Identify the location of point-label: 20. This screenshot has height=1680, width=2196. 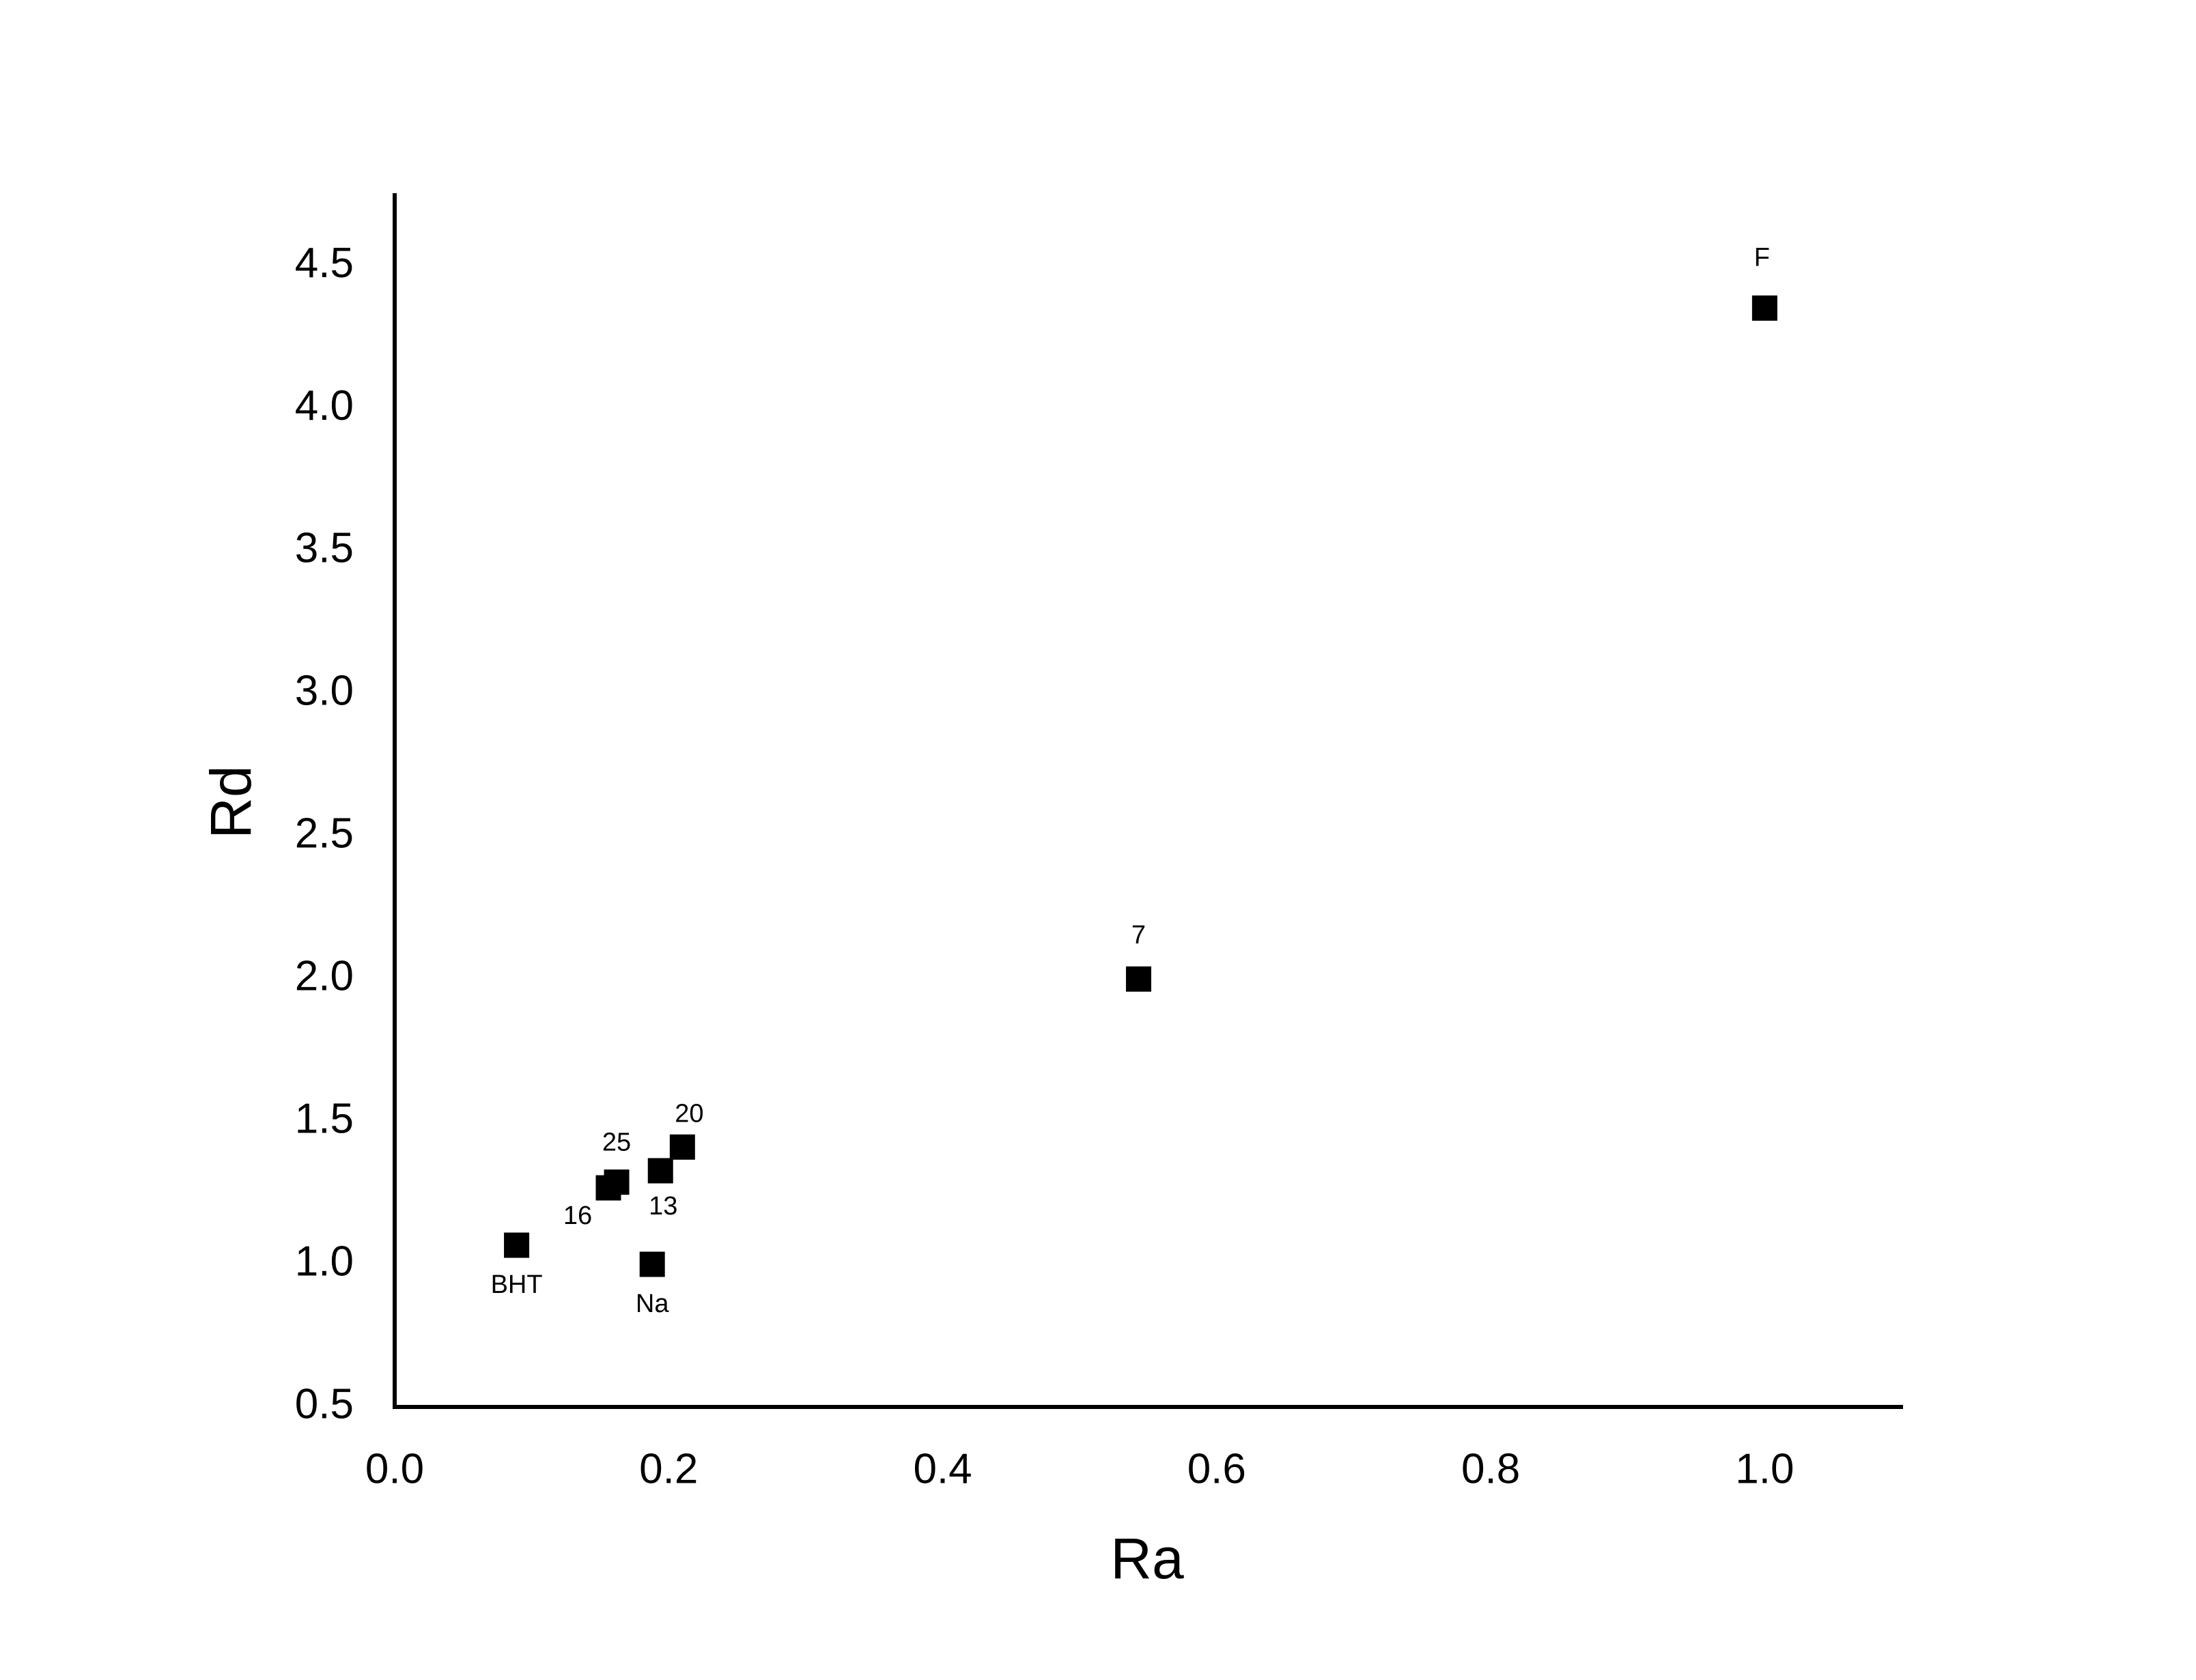
(689, 1113).